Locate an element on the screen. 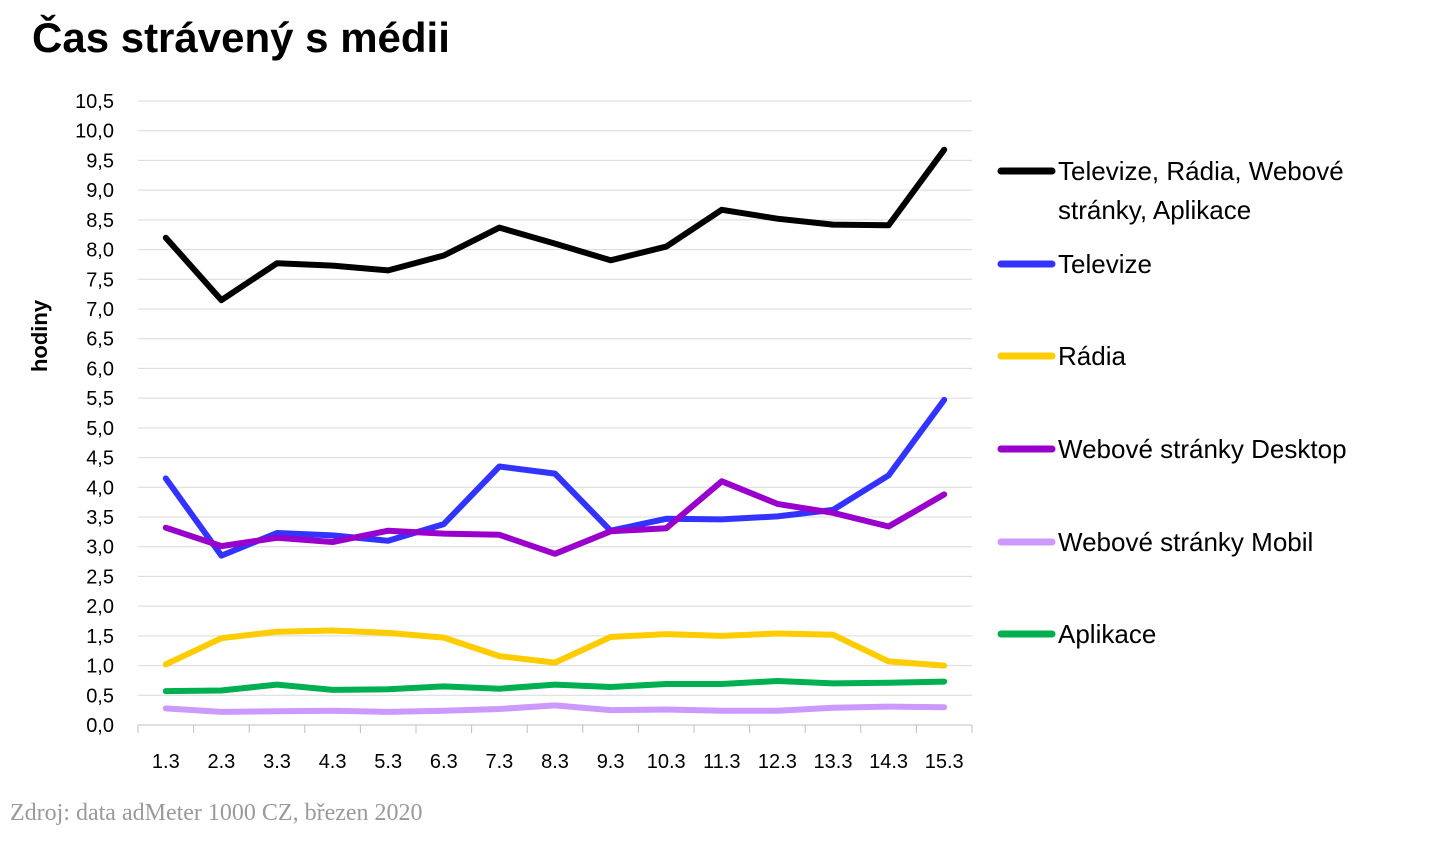 The image size is (1449, 843). y-tick-label: 3,5 is located at coordinates (100, 518).